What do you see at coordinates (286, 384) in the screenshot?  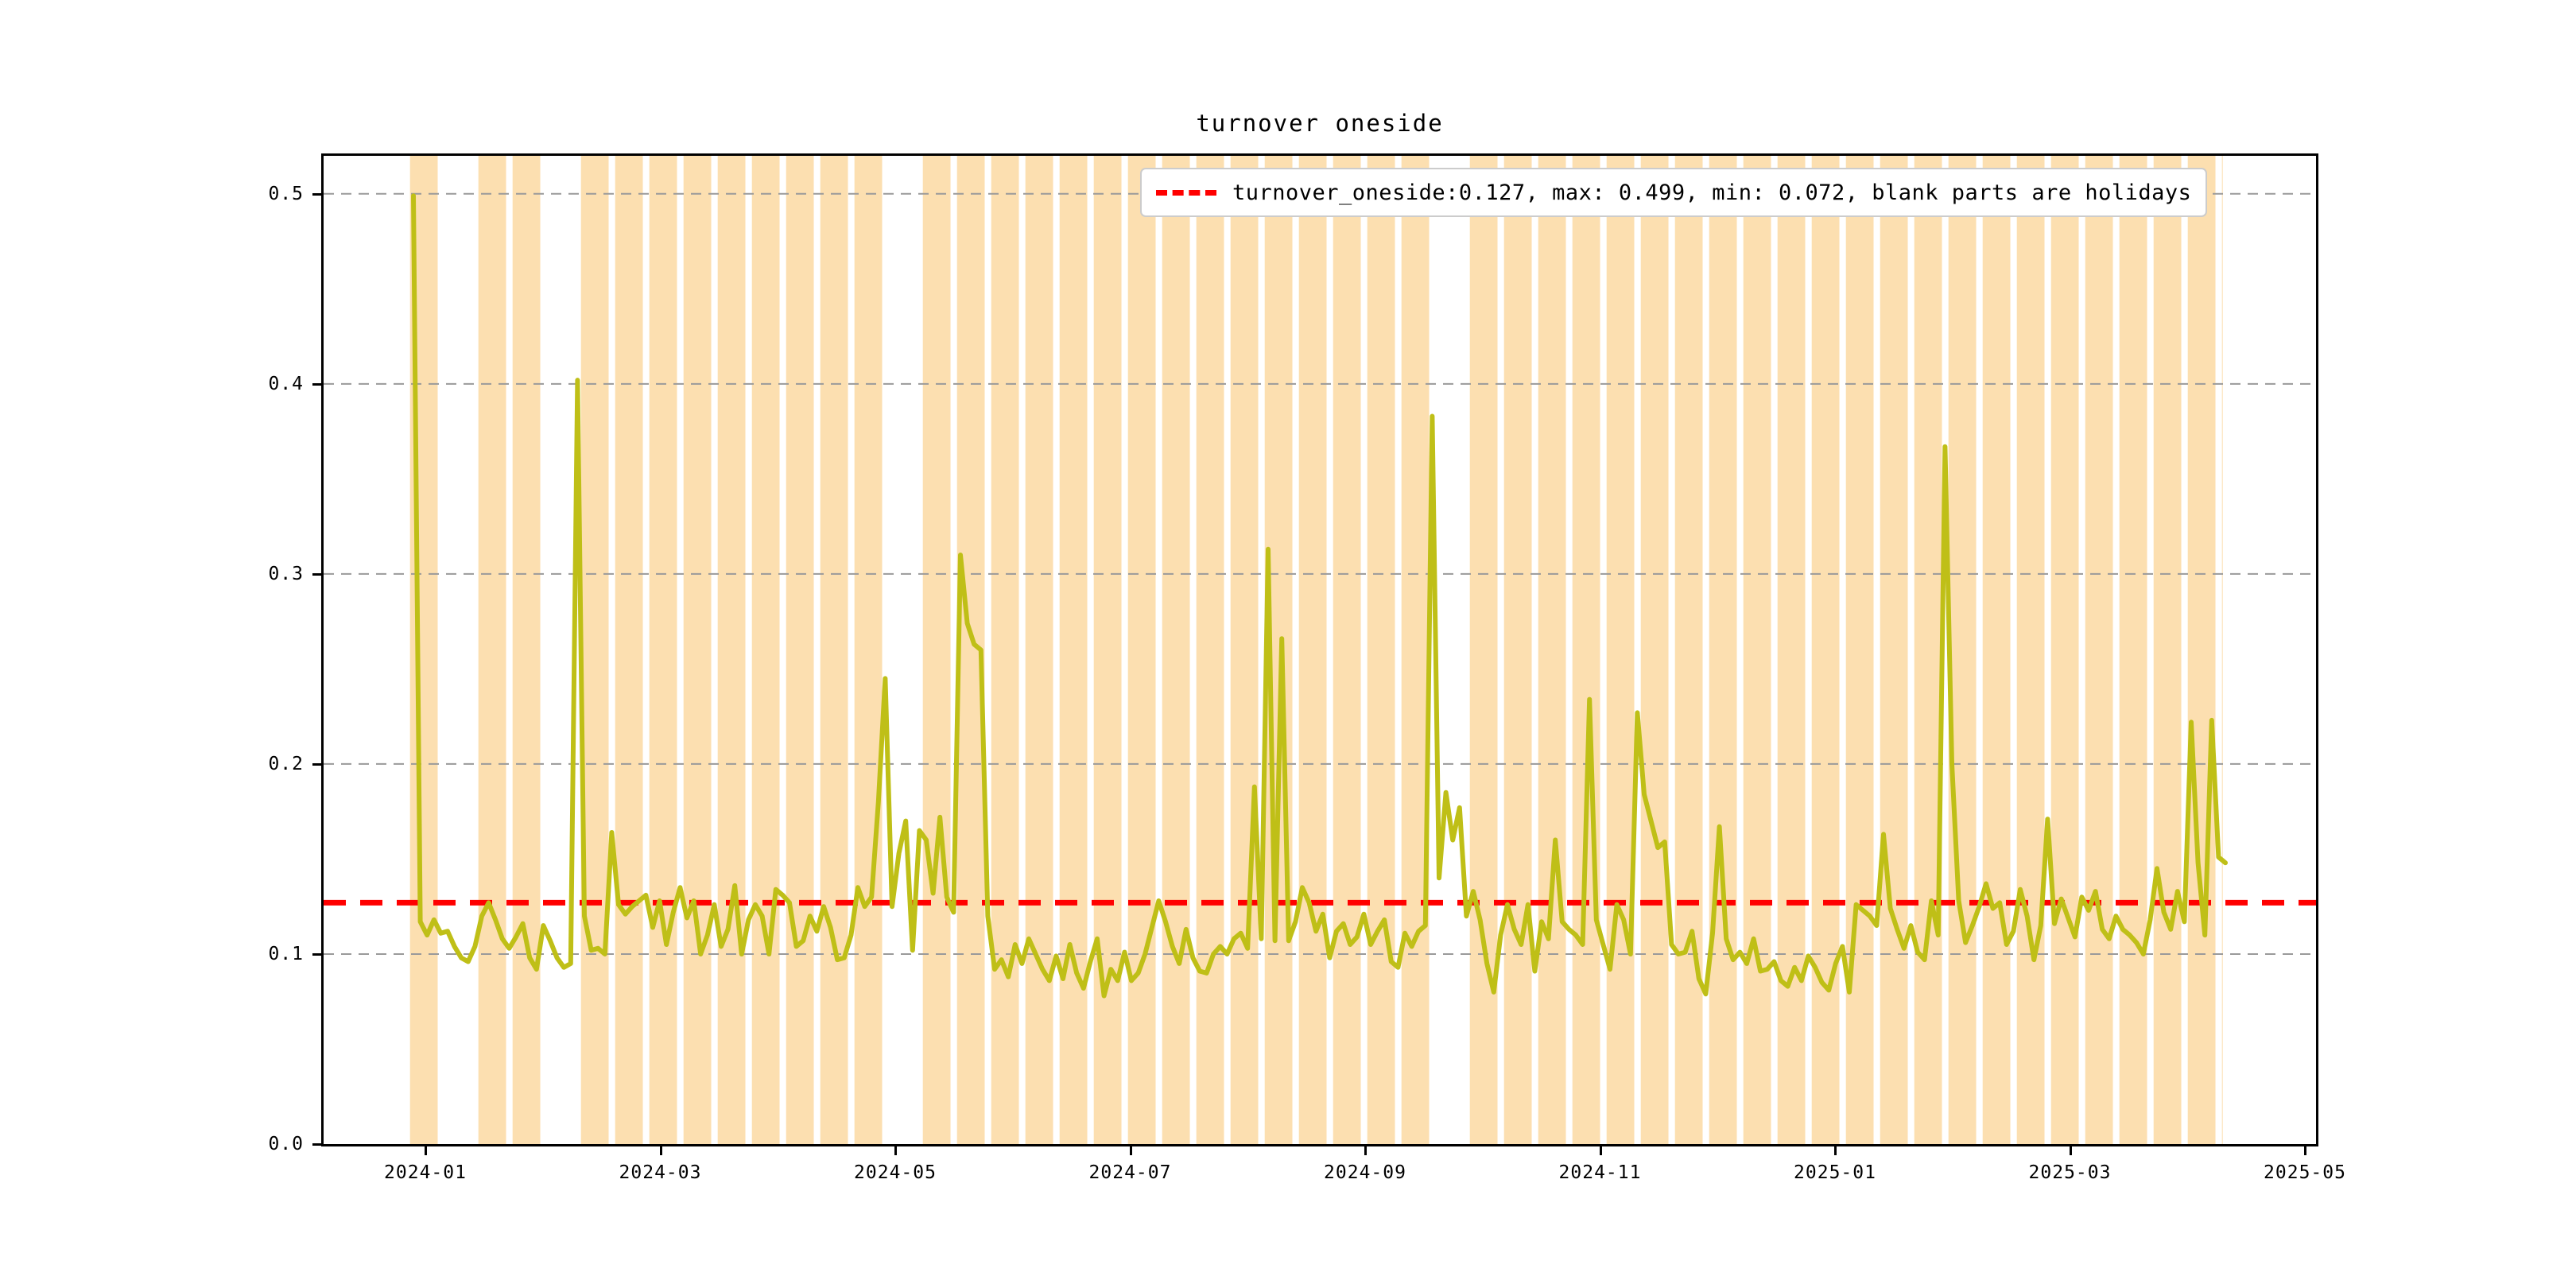 I see `y-tick-label: 0.4` at bounding box center [286, 384].